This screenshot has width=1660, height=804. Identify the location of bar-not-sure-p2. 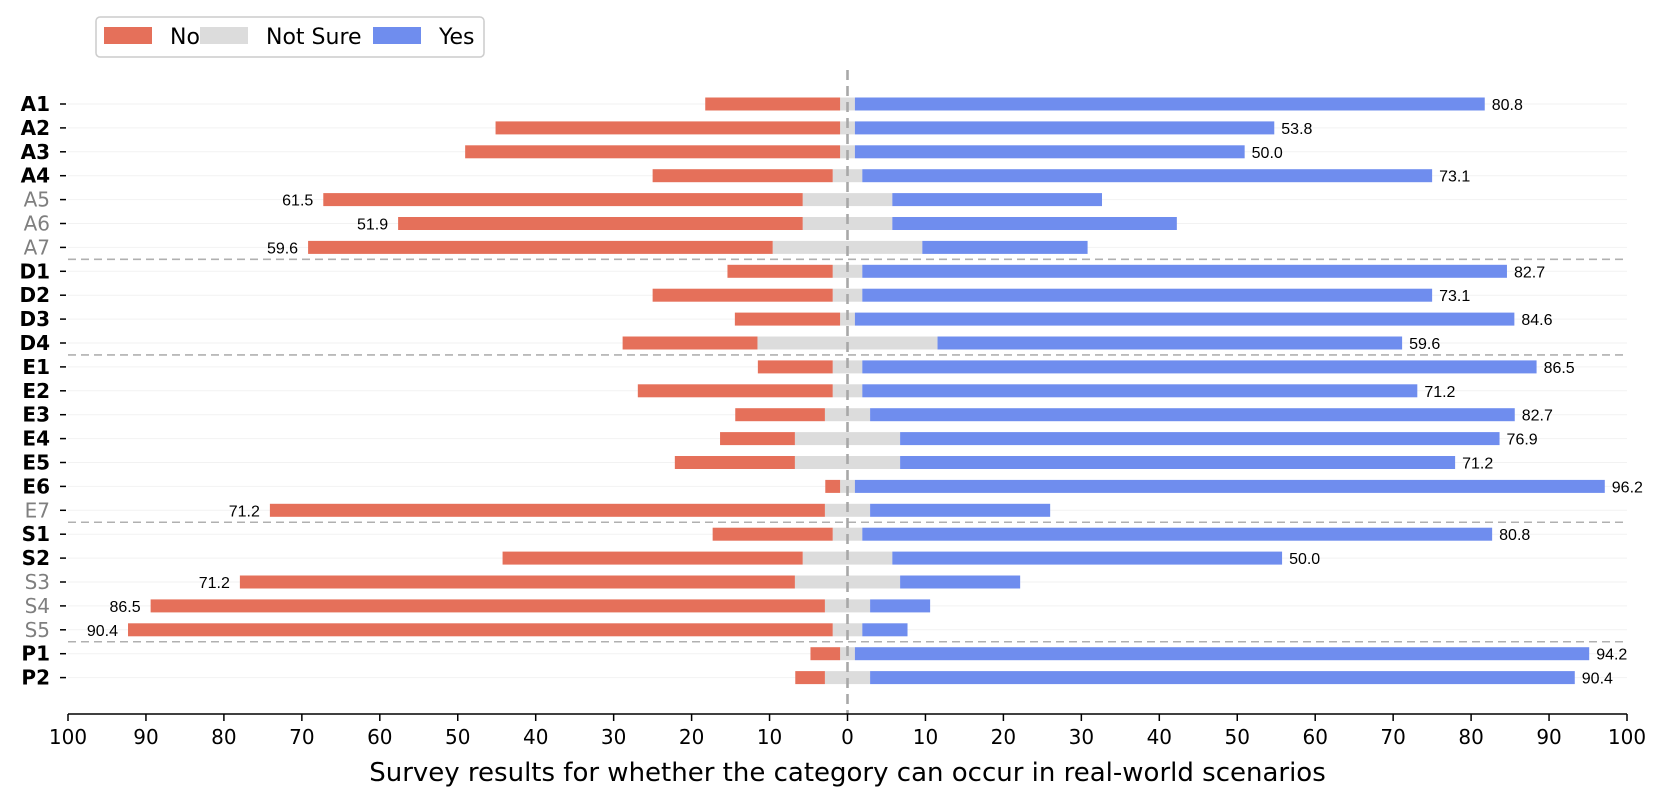
(847, 678).